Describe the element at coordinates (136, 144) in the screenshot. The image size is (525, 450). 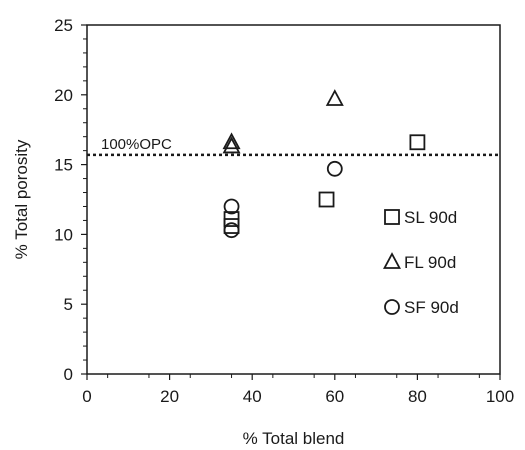
I see `reference-line-label: 100%OPC` at that location.